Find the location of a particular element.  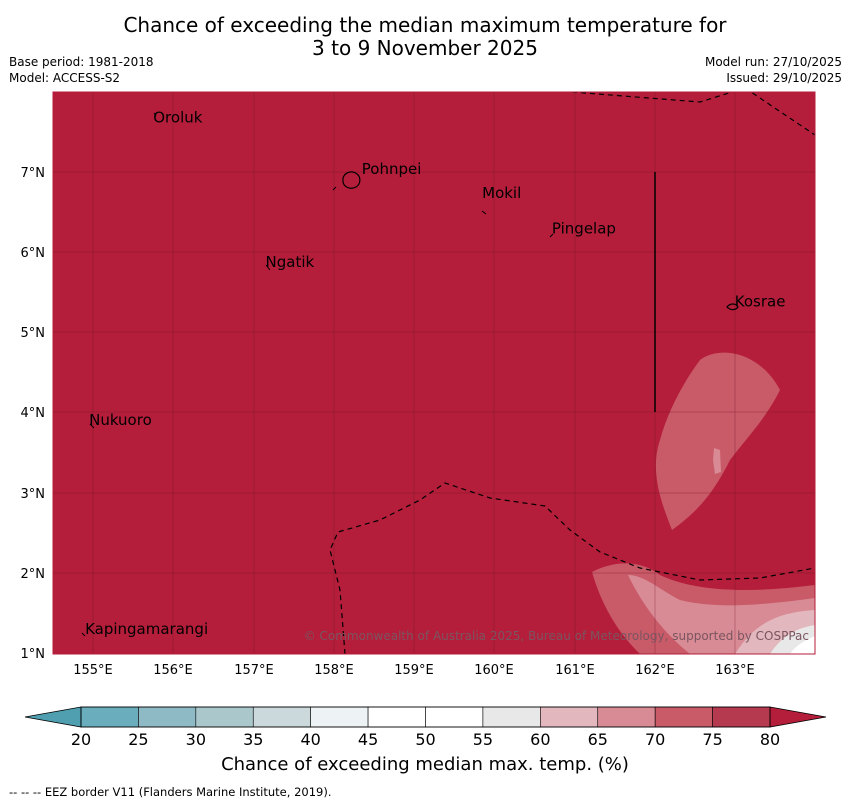

place-label-oroluk: Oroluk is located at coordinates (177, 118).